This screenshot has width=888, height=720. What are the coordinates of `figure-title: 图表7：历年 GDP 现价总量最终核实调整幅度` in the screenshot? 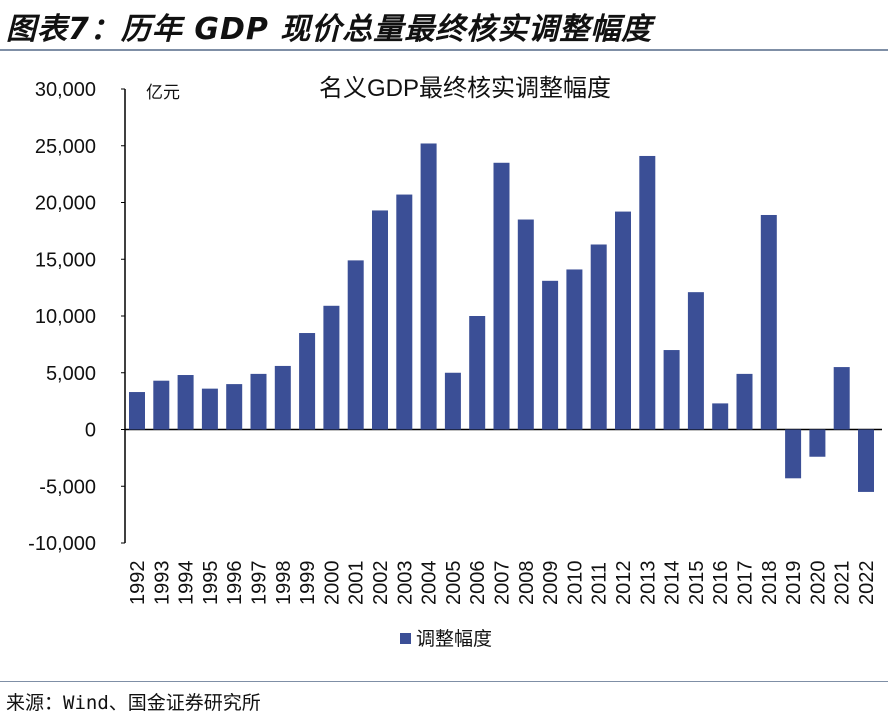 It's located at (329, 29).